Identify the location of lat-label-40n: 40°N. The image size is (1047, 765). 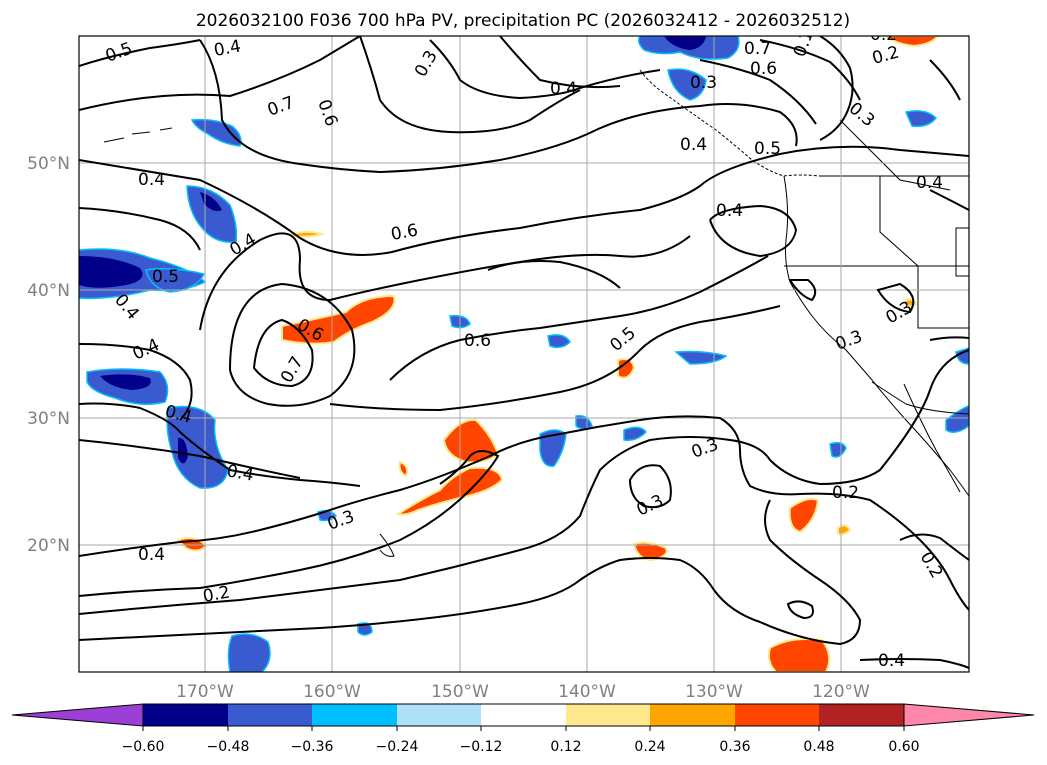
(48, 291).